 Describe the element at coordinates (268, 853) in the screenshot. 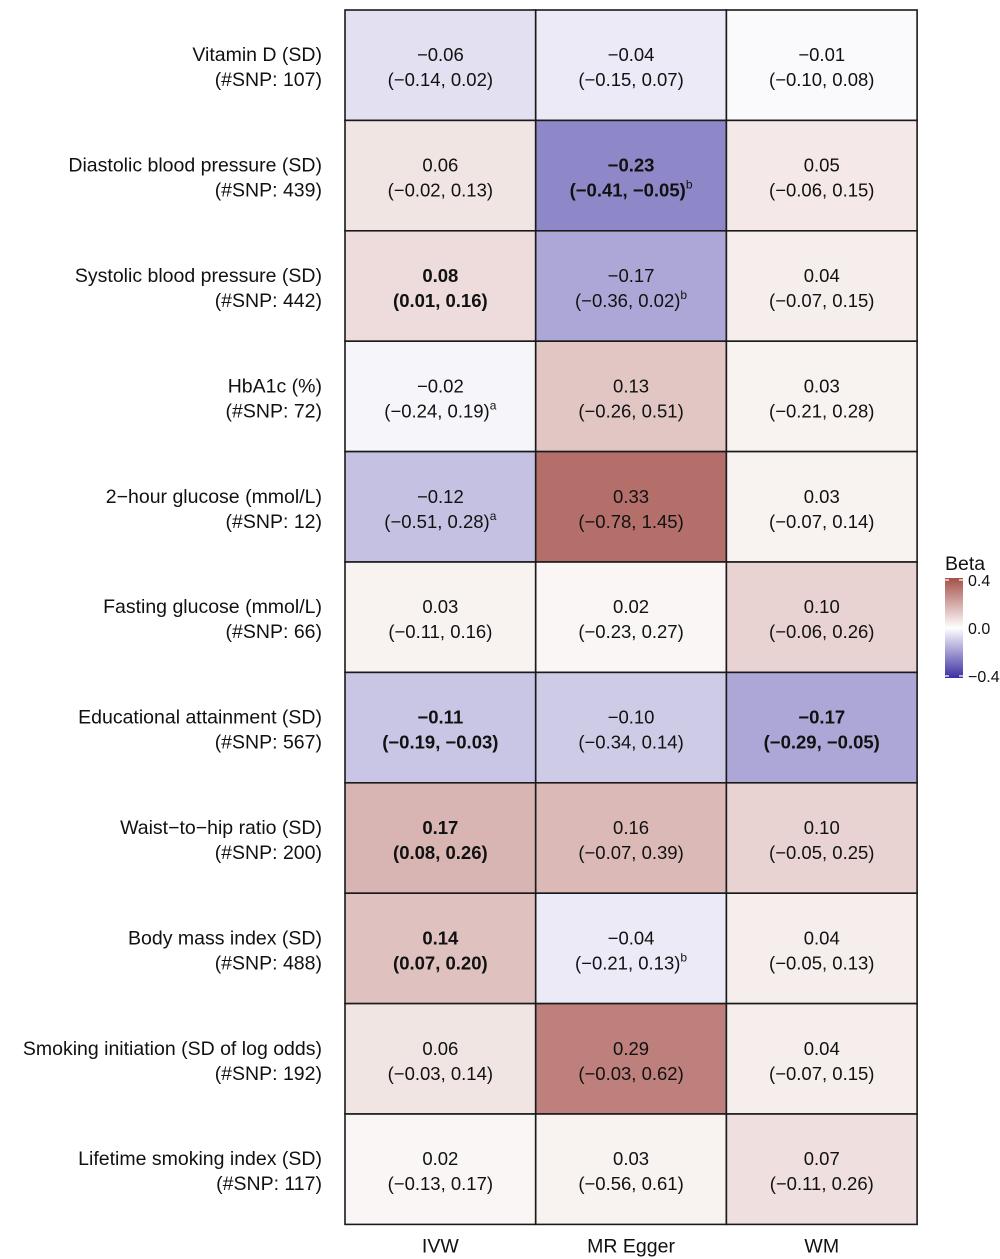

I see `row-snp-count-waist-to-hip-ratio-sd: (#SNP: 200)` at that location.